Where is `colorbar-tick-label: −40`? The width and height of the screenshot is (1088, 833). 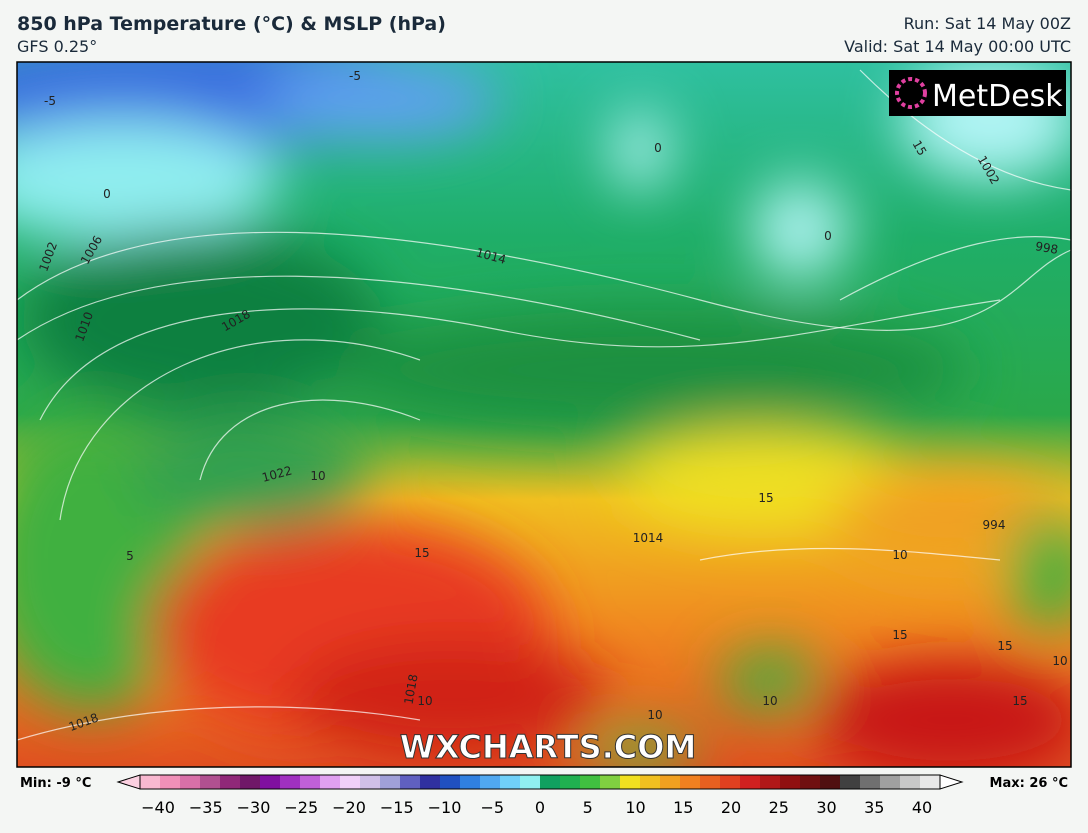
colorbar-tick-label: −40 is located at coordinates (158, 807).